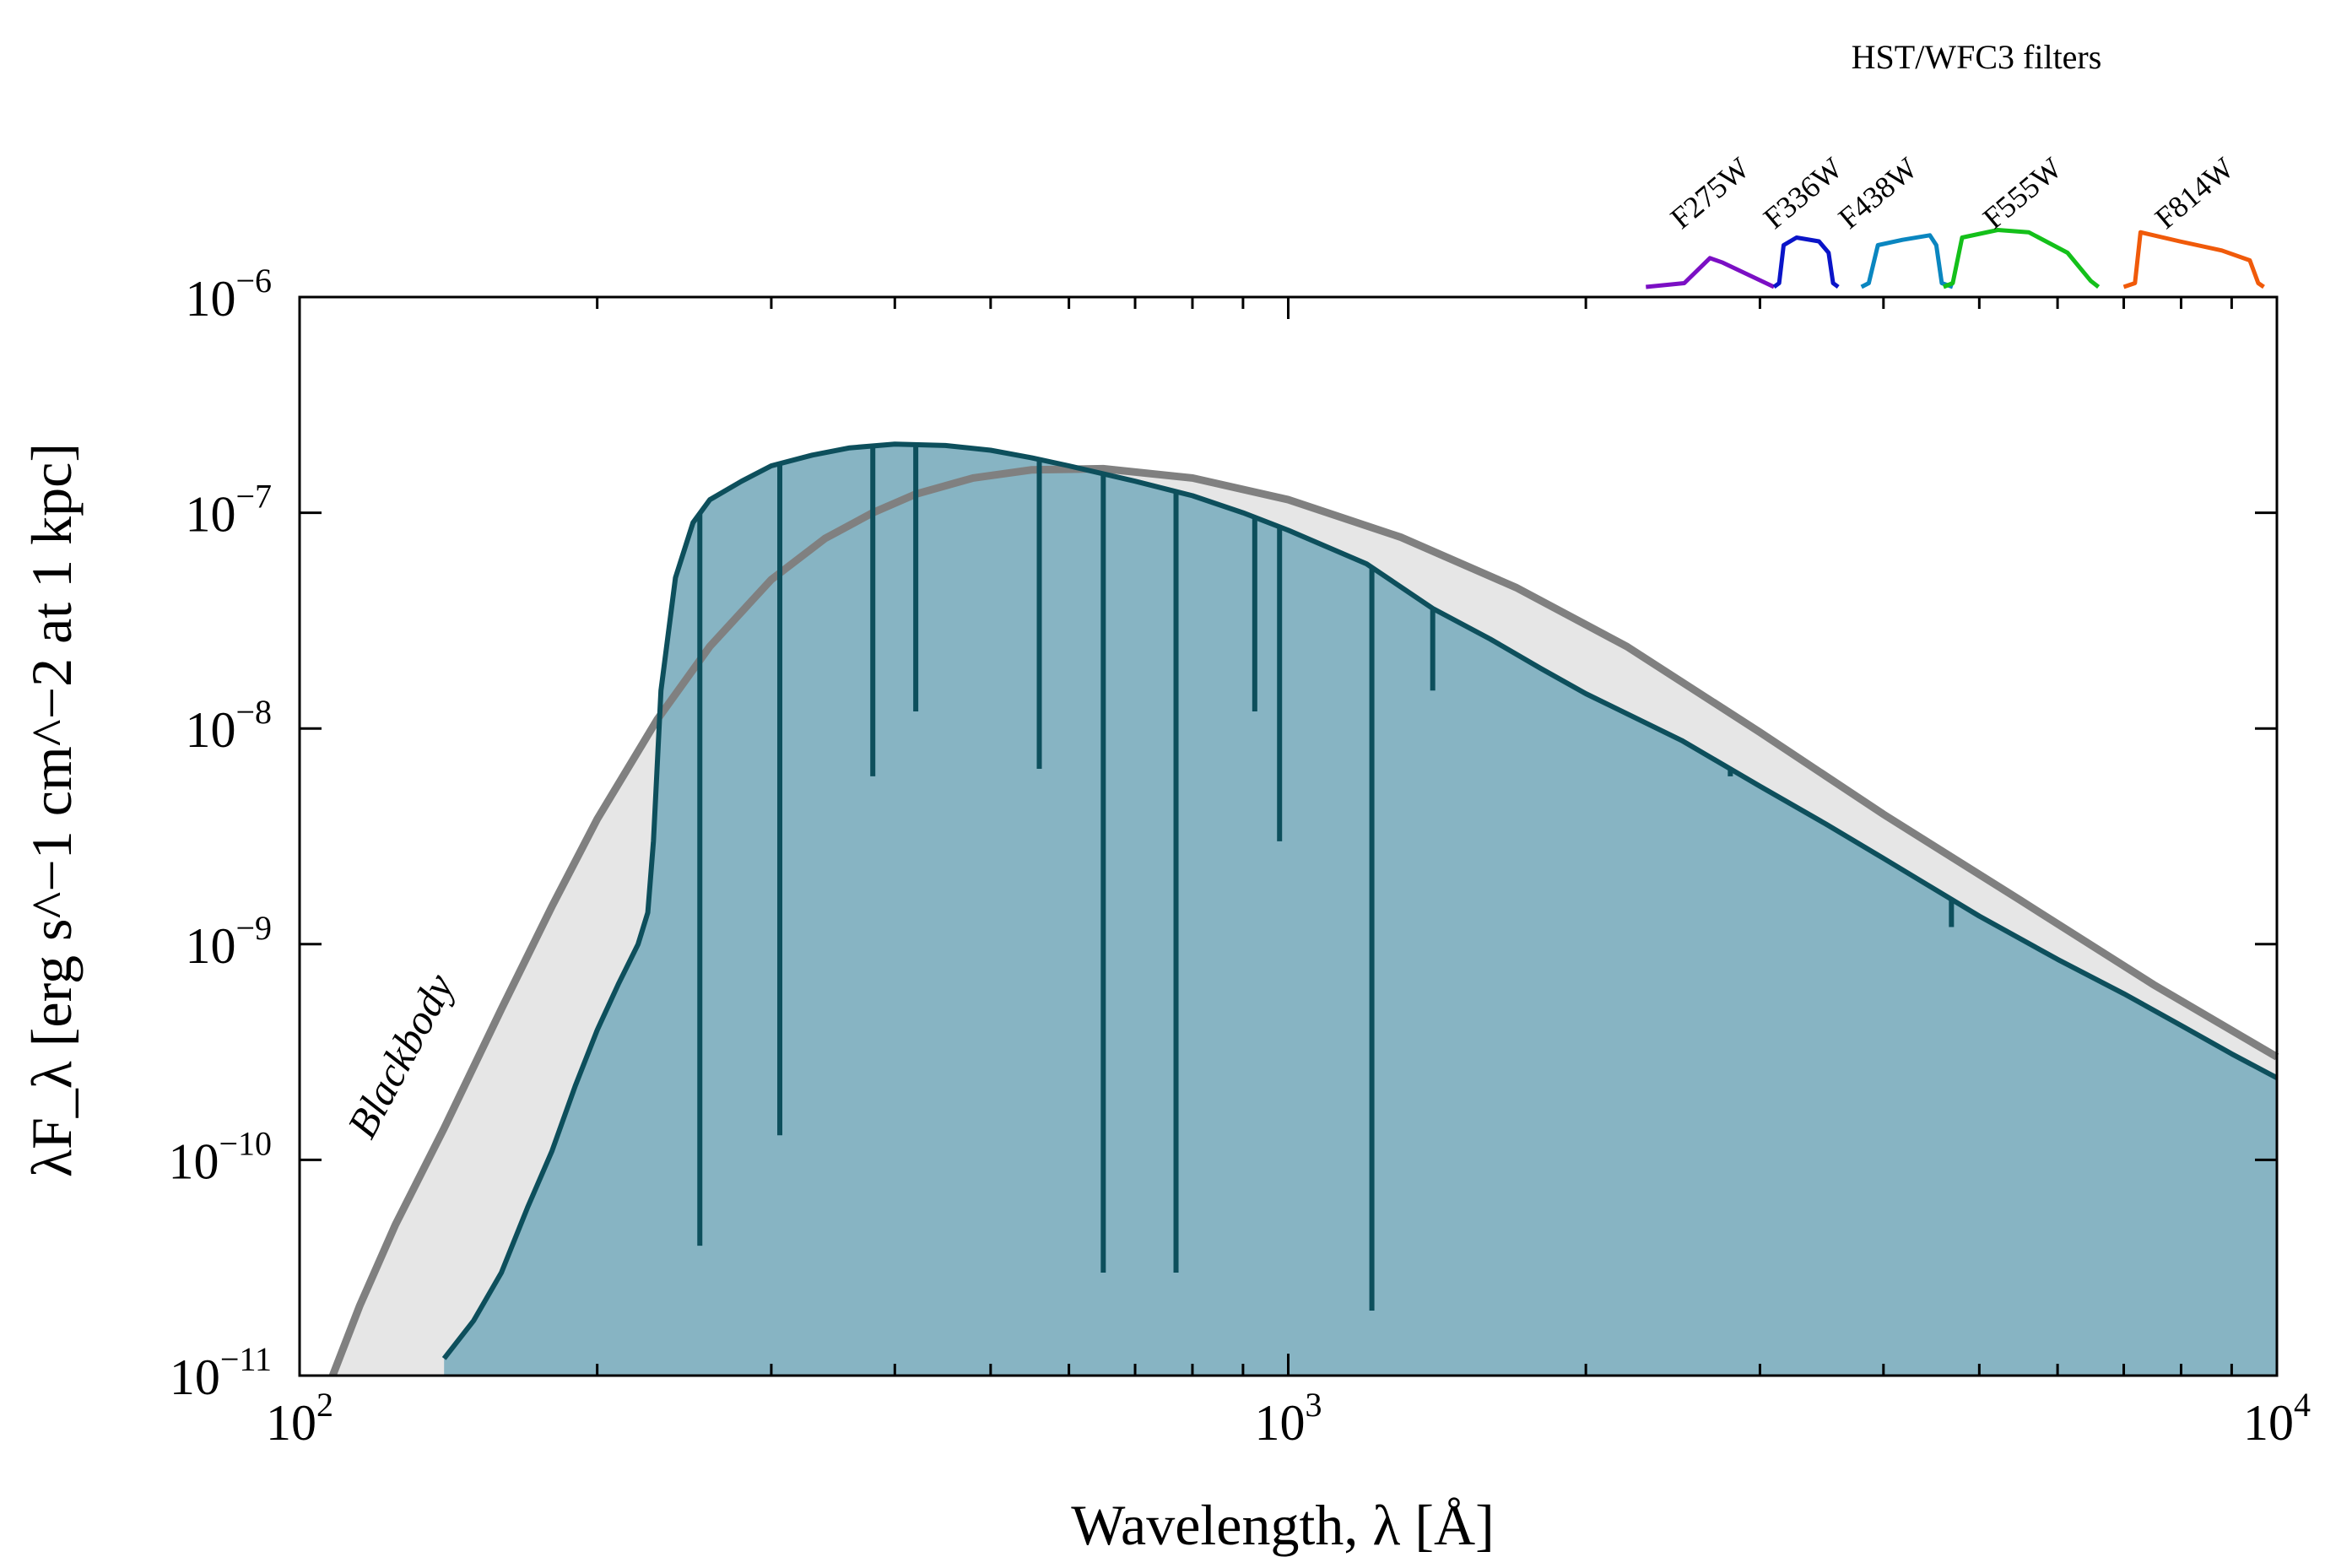 The height and width of the screenshot is (1568, 2325). What do you see at coordinates (229, 725) in the screenshot?
I see `y-tick-label: 10⁻⁸` at bounding box center [229, 725].